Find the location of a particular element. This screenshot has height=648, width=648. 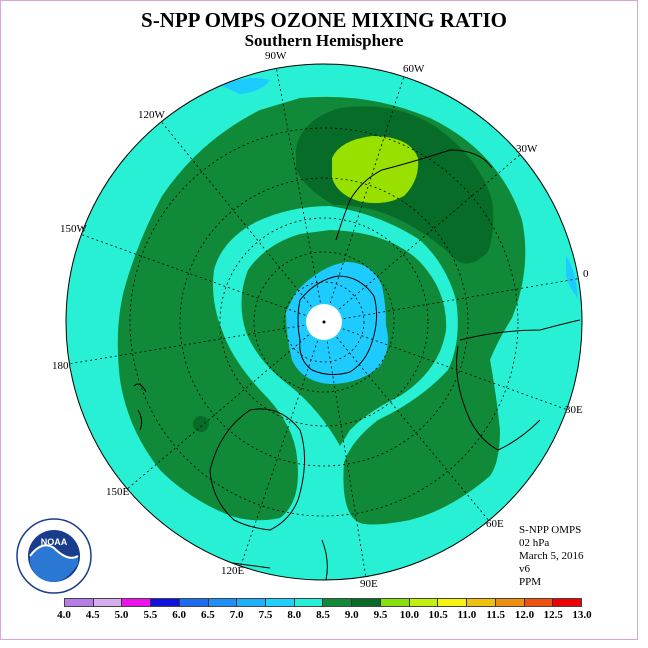

legend-tick-label: 8.5 is located at coordinates (323, 615).